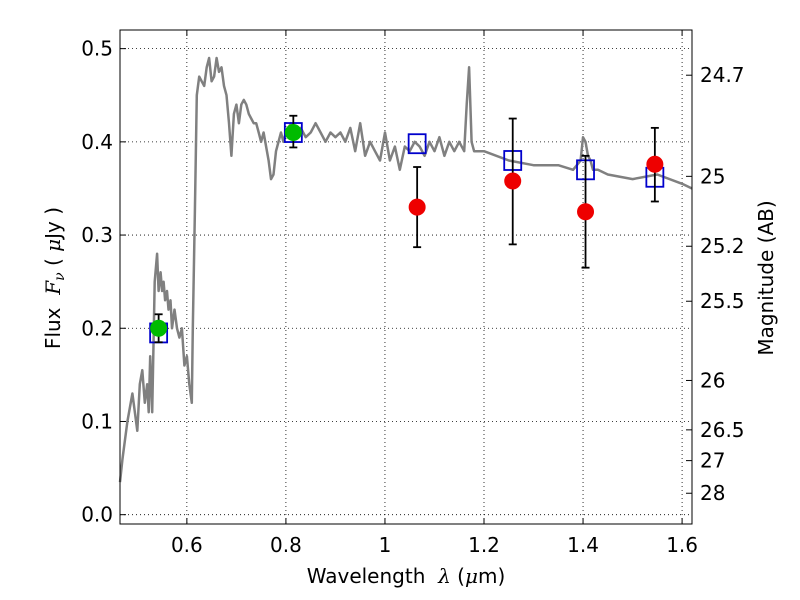 This screenshot has height=600, width=800. What do you see at coordinates (722, 75) in the screenshot?
I see `right-tick-label: 24.7` at bounding box center [722, 75].